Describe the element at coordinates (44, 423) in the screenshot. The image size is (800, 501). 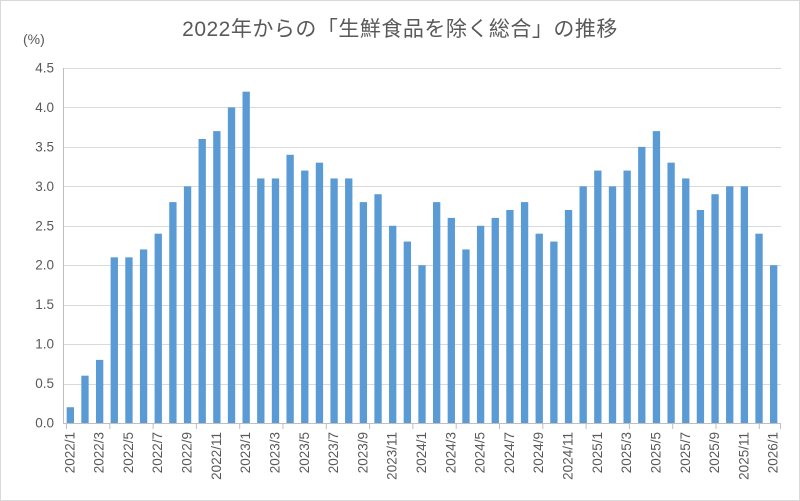
I see `y-tick-label: 0.0` at that location.